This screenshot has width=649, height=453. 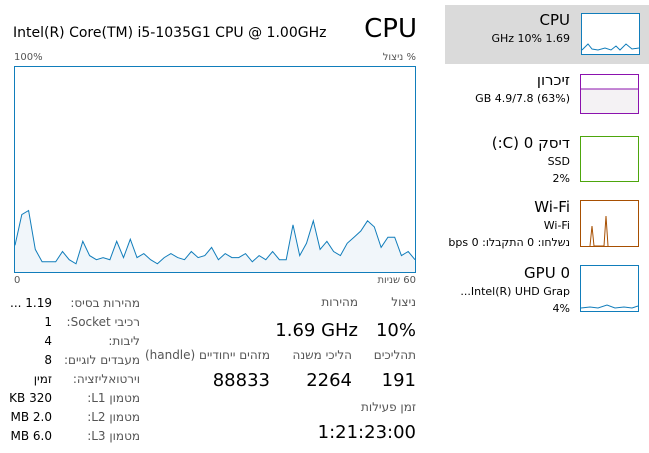 I want to click on sidebar-detail: נשלחו: 0 התקבלו: 0 bps, so click(x=509, y=242).